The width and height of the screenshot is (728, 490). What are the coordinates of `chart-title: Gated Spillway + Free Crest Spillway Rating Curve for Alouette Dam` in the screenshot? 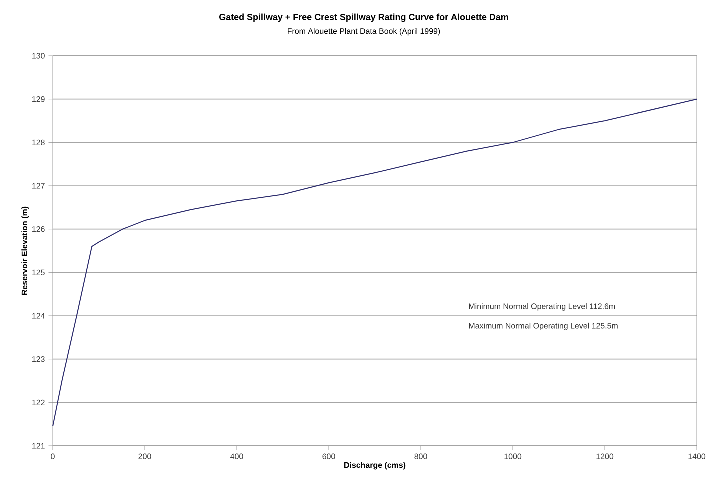 It's located at (364, 18).